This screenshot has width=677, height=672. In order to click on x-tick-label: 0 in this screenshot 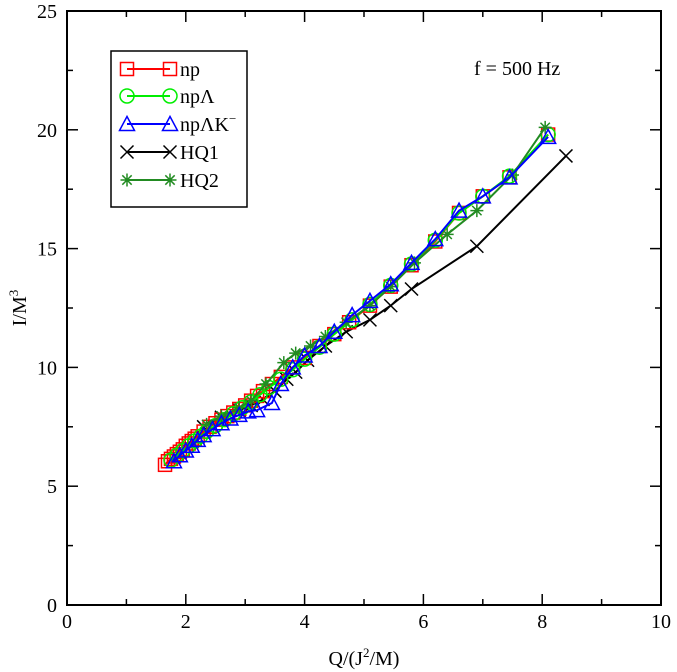, I will do `click(67, 622)`.